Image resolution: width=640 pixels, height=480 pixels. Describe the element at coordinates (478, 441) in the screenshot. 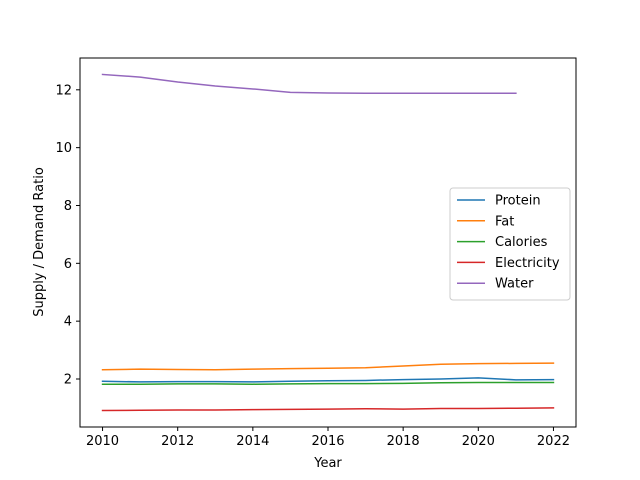

I see `x-tick-label: 2020` at that location.